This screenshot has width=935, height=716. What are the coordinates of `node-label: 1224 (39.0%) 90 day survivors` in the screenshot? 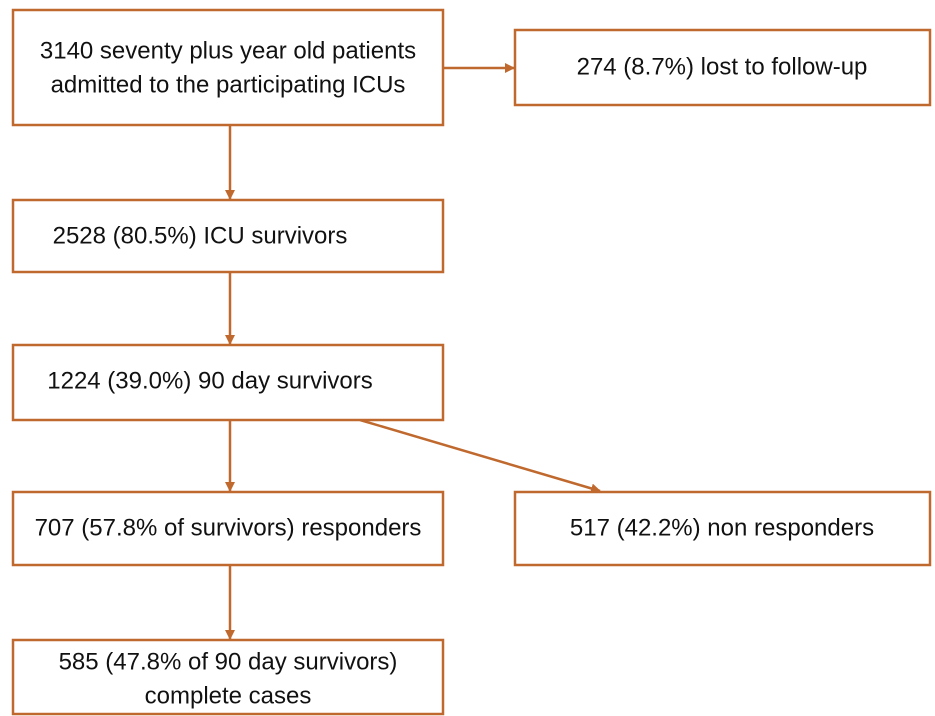 It's located at (210, 380).